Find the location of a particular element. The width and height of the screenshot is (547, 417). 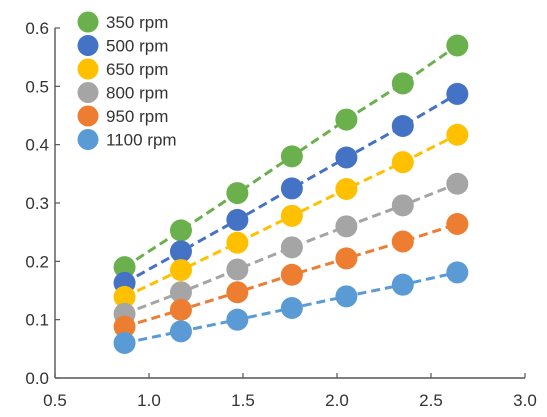

legend-label: 1100 rpm is located at coordinates (141, 140).